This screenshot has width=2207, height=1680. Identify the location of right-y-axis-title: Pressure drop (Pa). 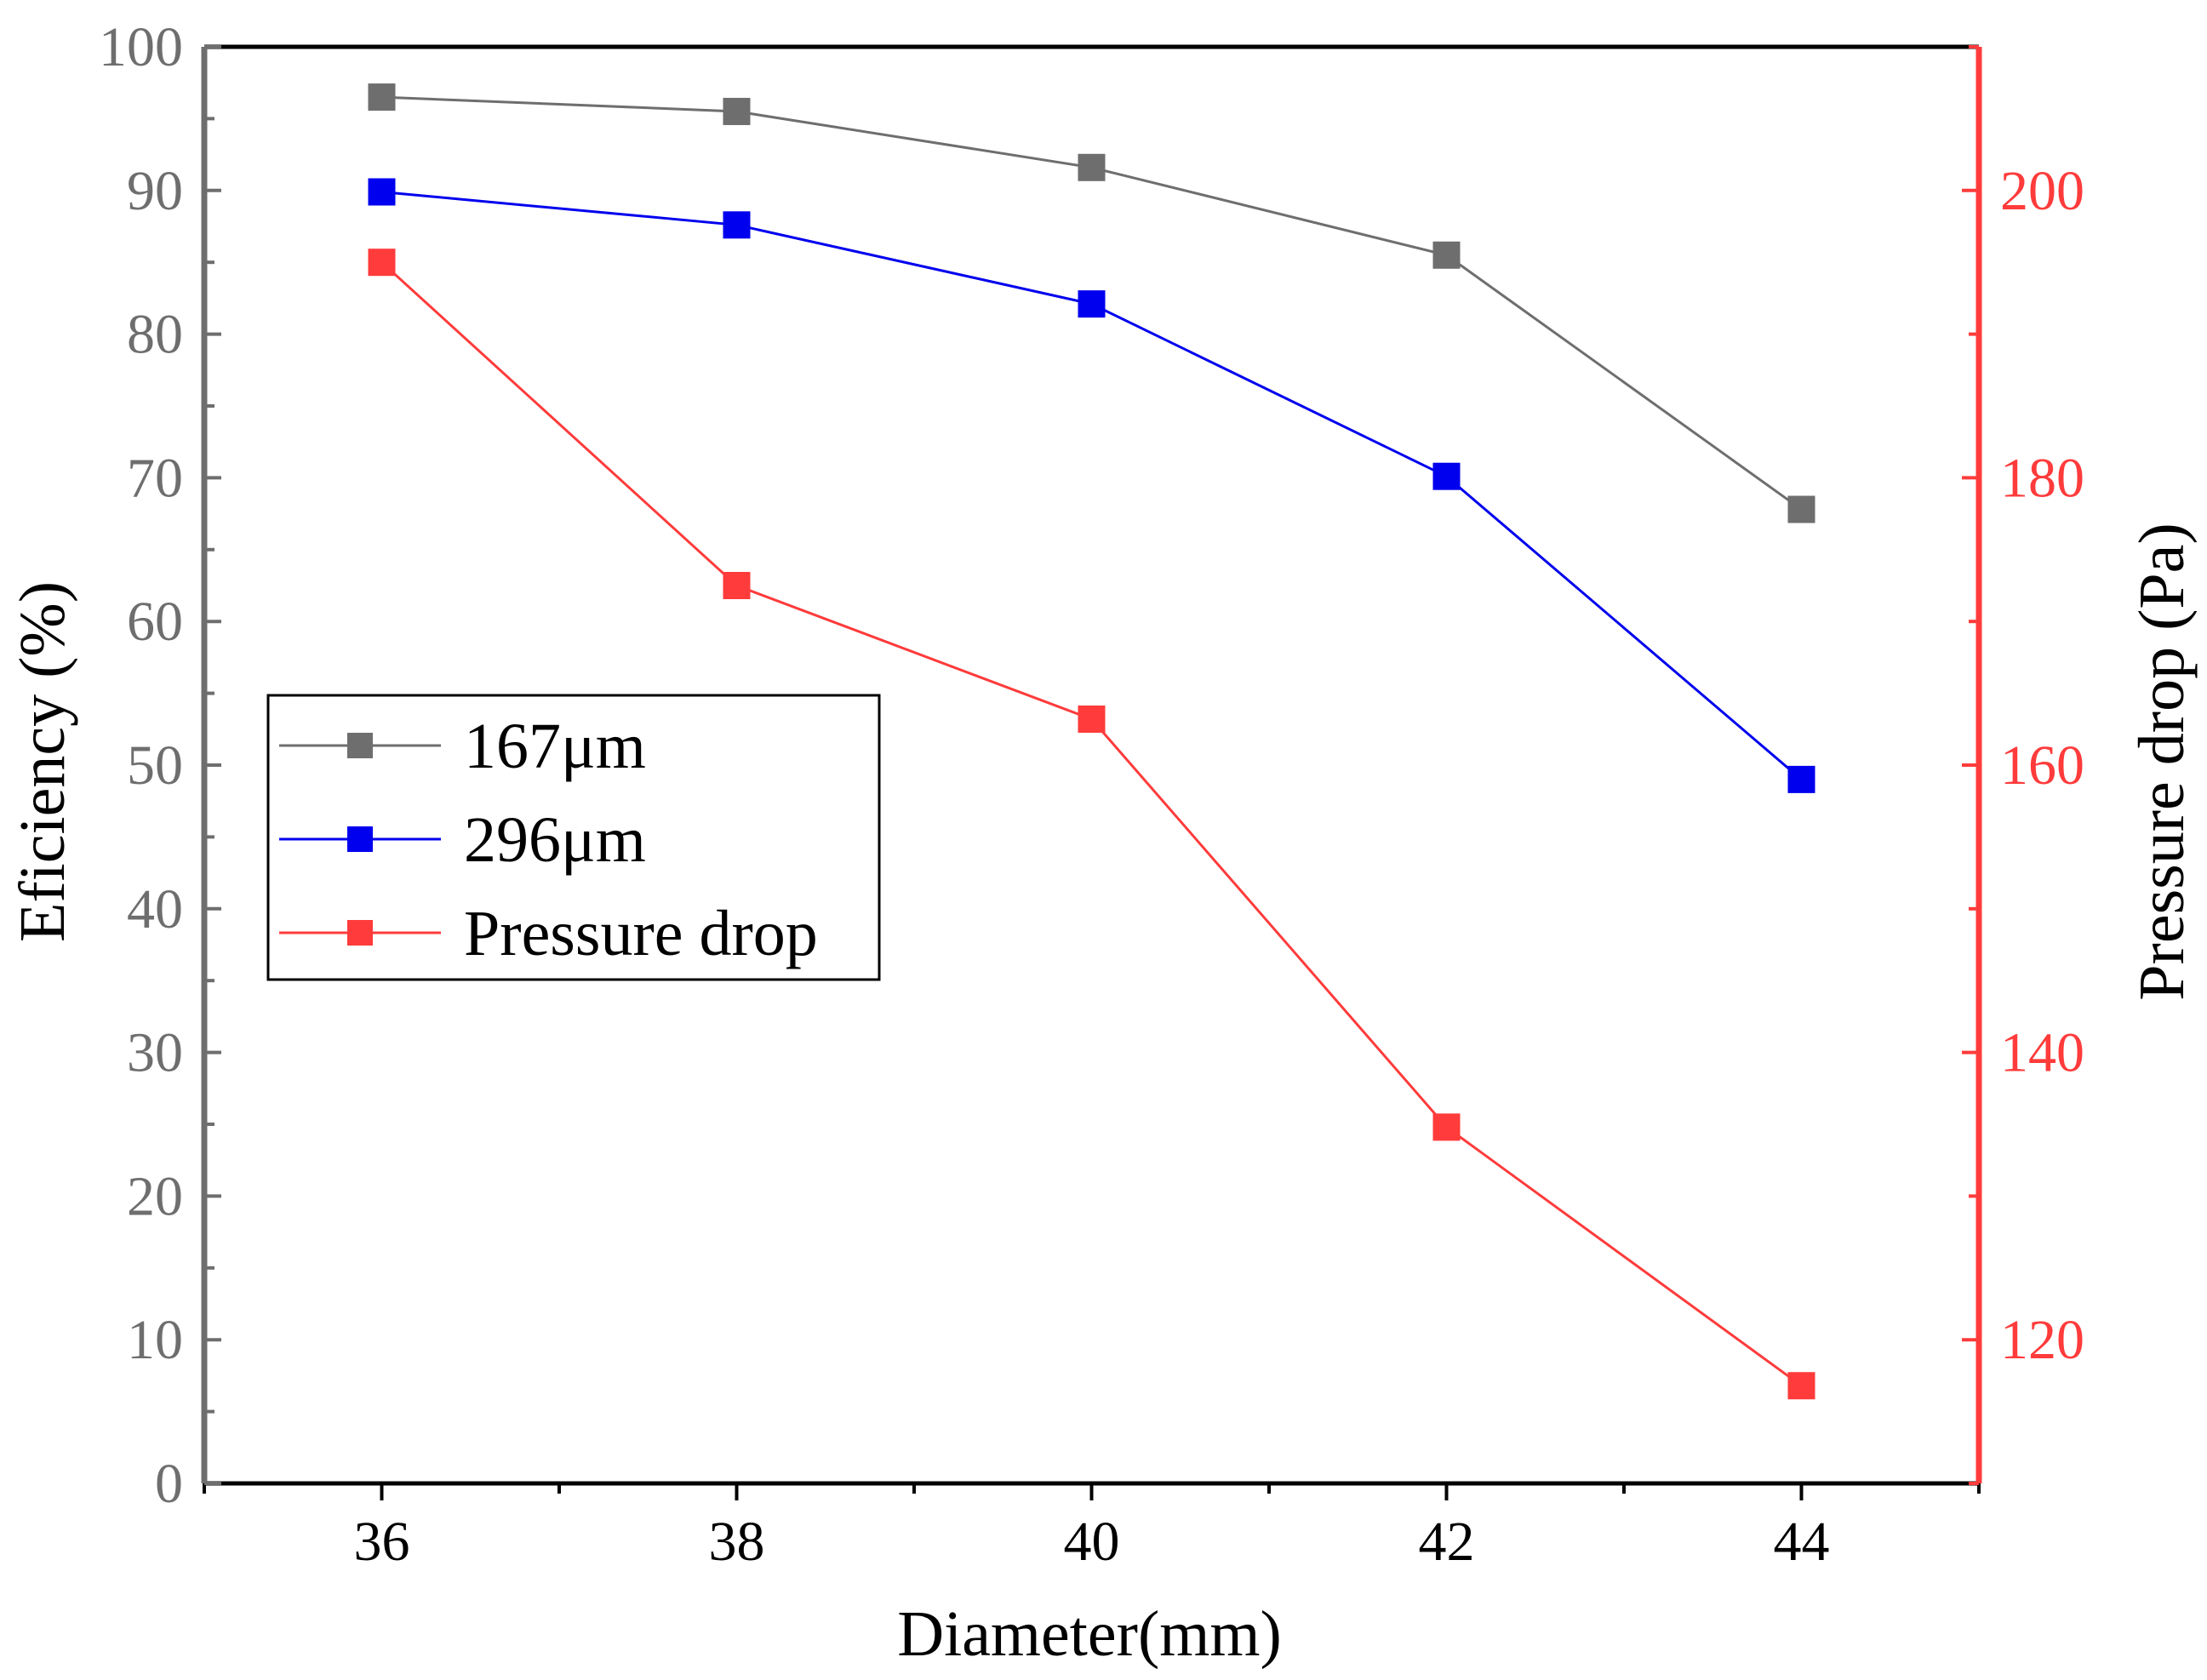
(2162, 761).